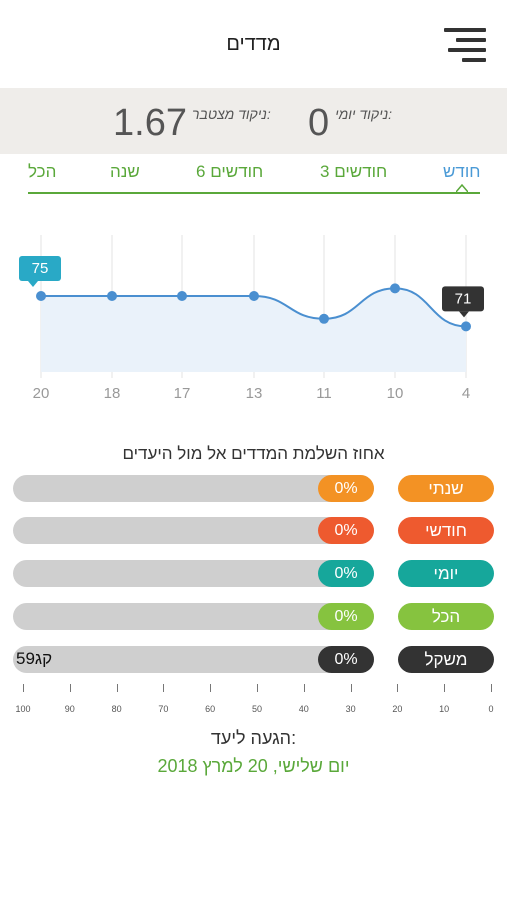  What do you see at coordinates (397, 709) in the screenshot?
I see `axis-tick-label: 20` at bounding box center [397, 709].